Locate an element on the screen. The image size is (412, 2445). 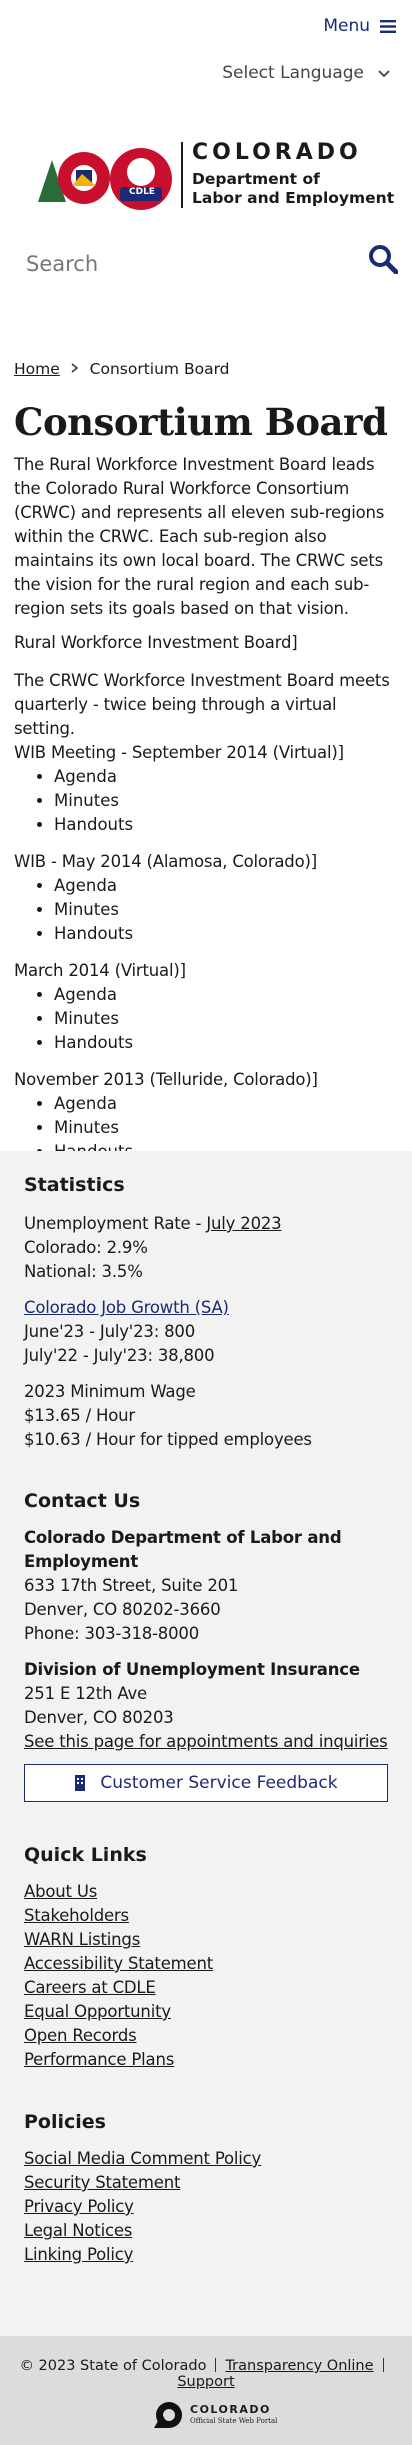
logo-graphic is located at coordinates (105, 179).